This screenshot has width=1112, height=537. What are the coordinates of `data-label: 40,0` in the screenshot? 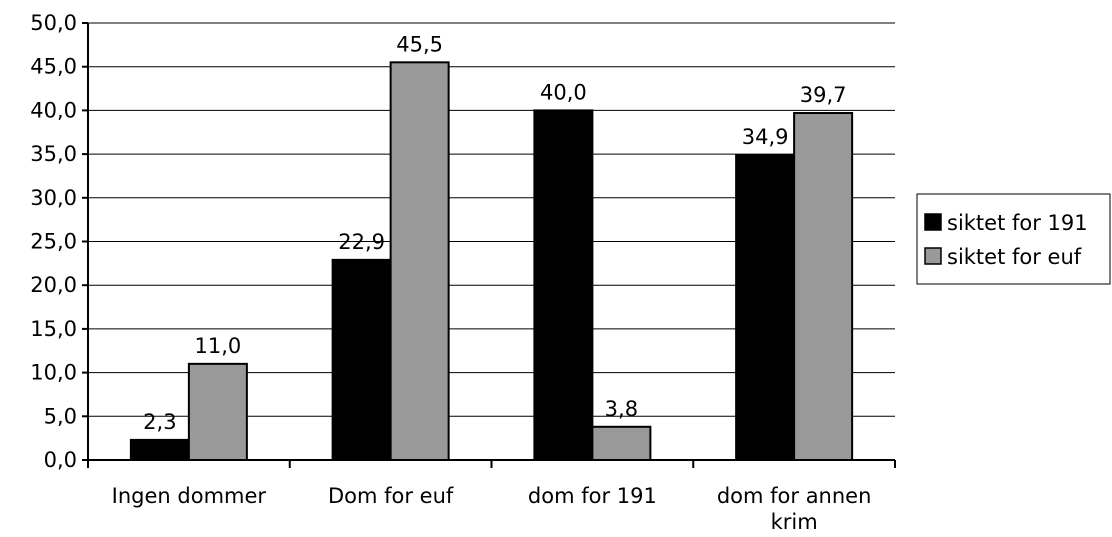 It's located at (563, 92).